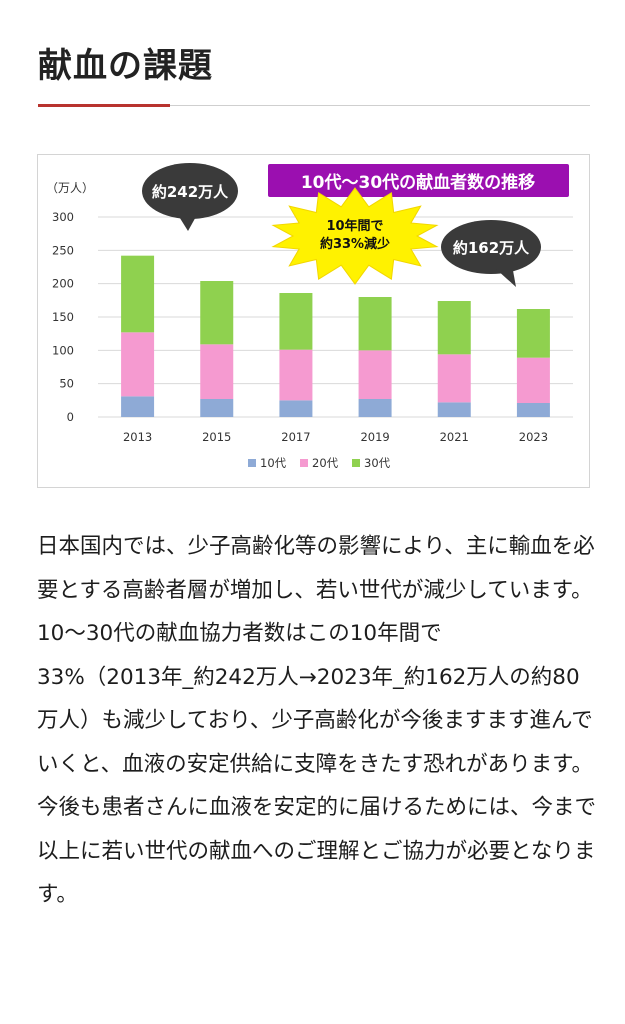  What do you see at coordinates (325, 463) in the screenshot?
I see `legend-label: 20代` at bounding box center [325, 463].